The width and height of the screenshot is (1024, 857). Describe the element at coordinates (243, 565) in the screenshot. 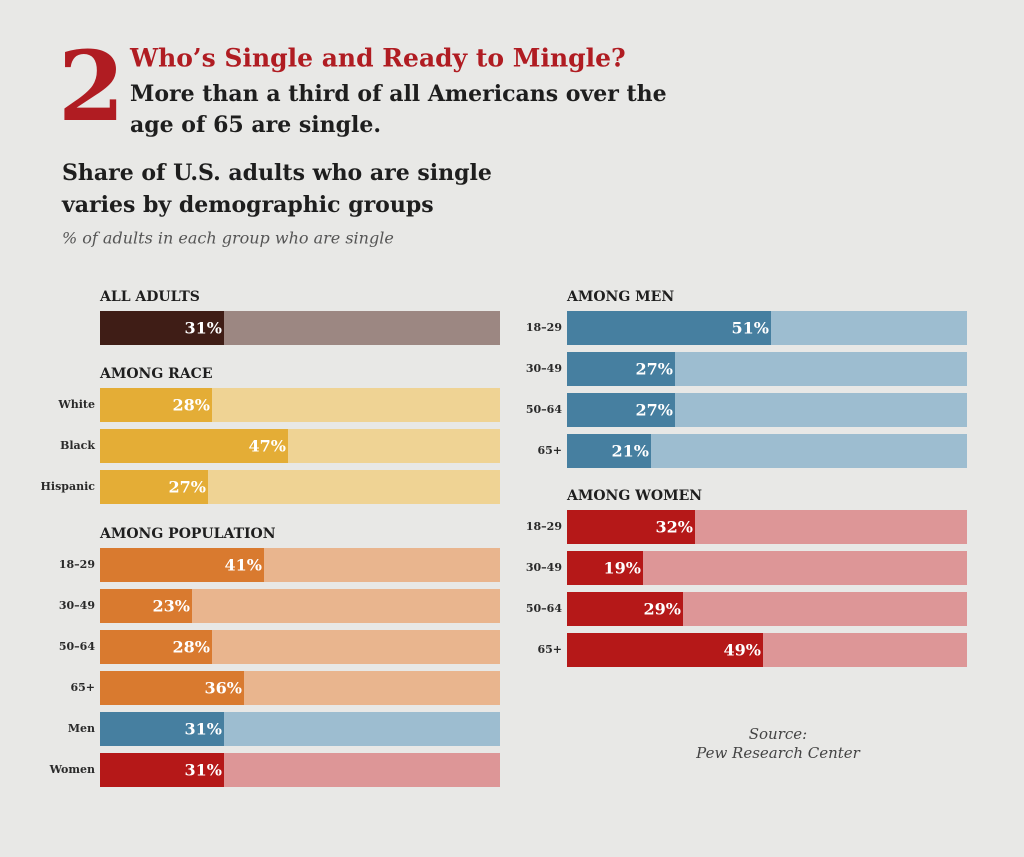

I see `value-label: 41%` at that location.